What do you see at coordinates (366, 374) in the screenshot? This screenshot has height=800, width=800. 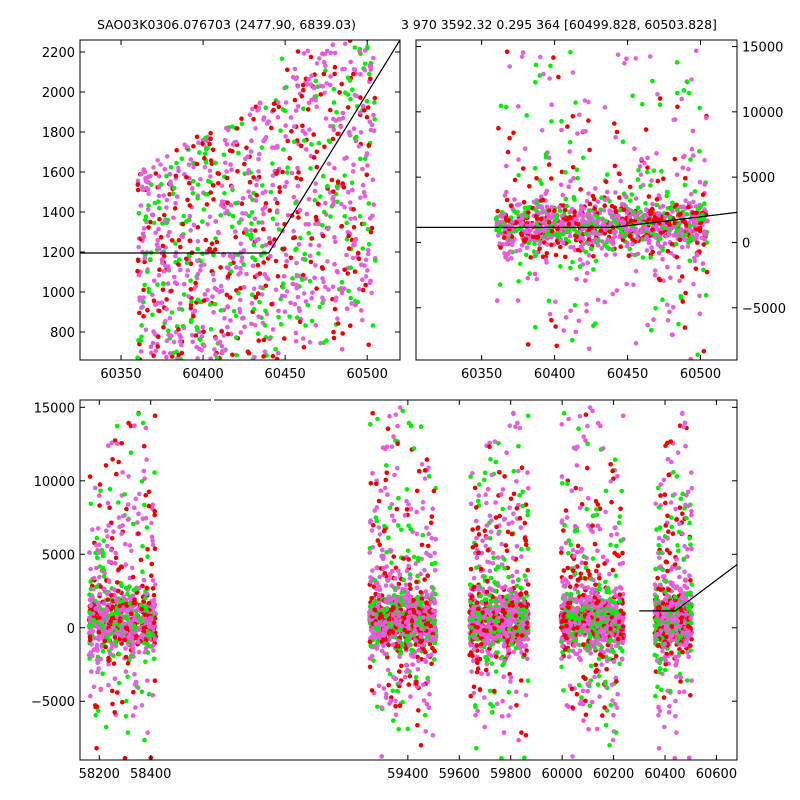 I see `x-tick-label: 60500` at bounding box center [366, 374].